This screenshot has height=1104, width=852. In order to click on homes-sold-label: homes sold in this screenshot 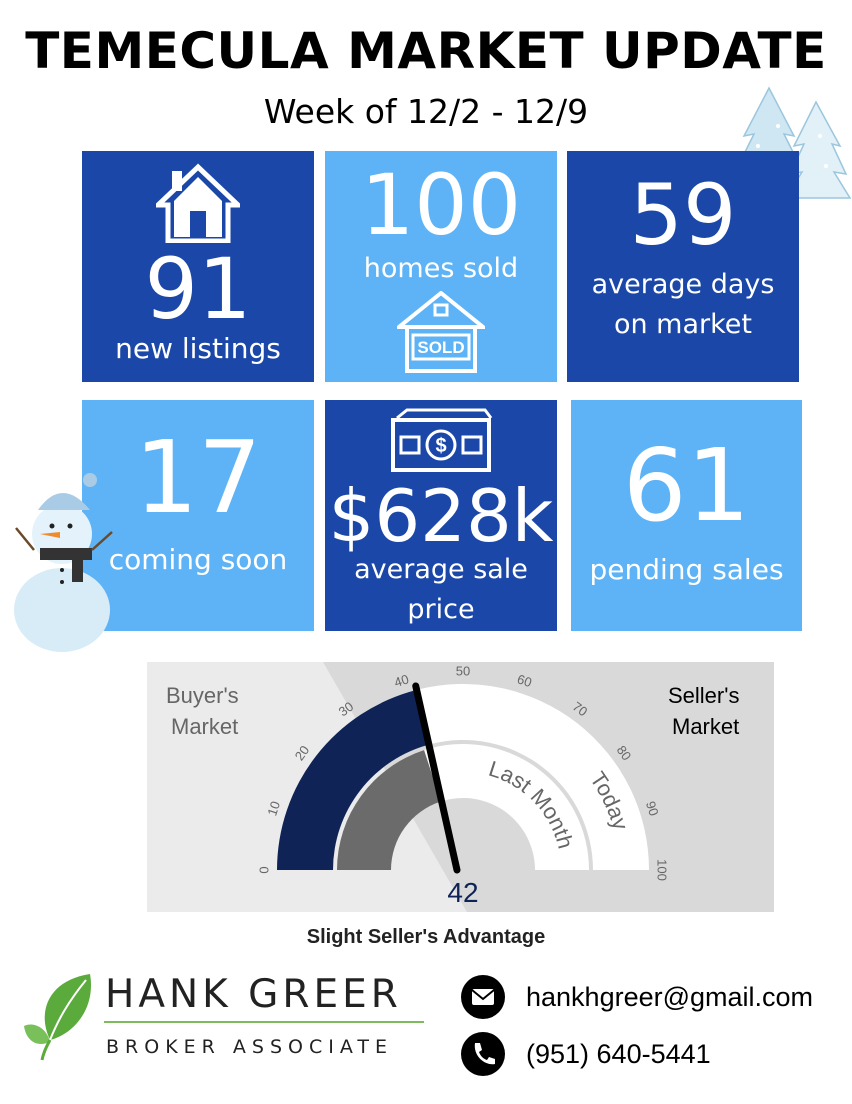, I will do `click(441, 268)`.